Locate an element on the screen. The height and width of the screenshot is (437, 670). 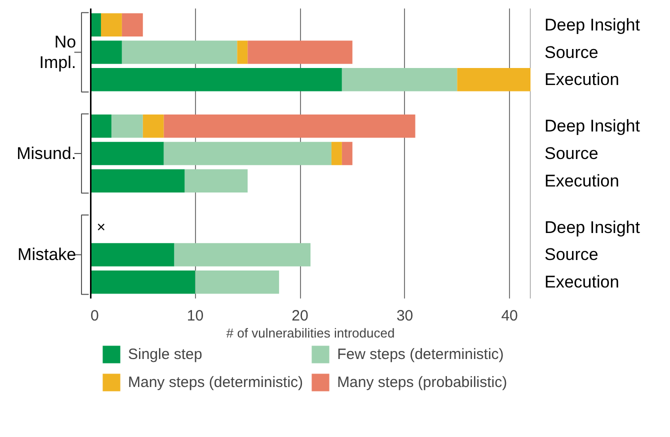
x-tick-label: 10 is located at coordinates (195, 316).